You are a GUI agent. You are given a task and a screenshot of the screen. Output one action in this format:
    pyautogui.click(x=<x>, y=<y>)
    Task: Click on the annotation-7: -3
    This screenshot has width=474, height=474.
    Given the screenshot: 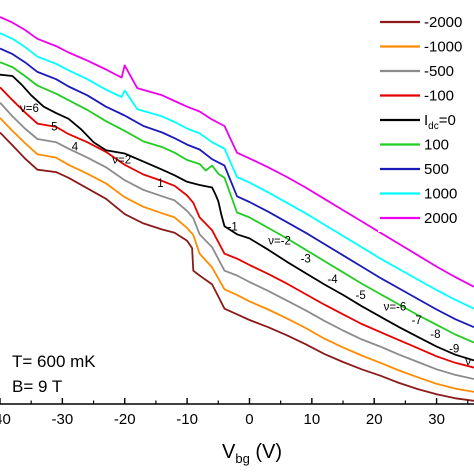 What is the action you would take?
    pyautogui.click(x=306, y=260)
    